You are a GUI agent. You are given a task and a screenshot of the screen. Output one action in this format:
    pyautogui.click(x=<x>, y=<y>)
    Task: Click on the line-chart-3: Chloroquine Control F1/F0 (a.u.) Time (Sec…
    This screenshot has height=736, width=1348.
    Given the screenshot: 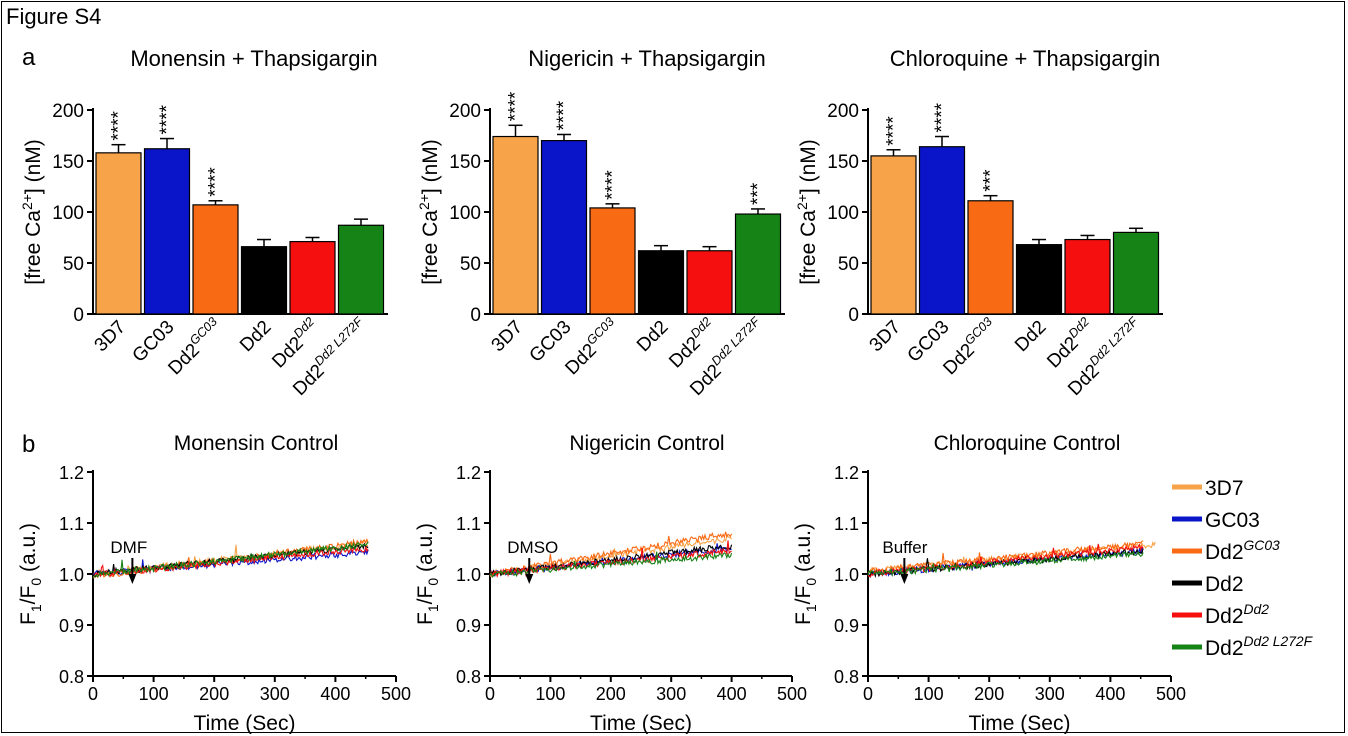 What is the action you would take?
    pyautogui.click(x=989, y=583)
    